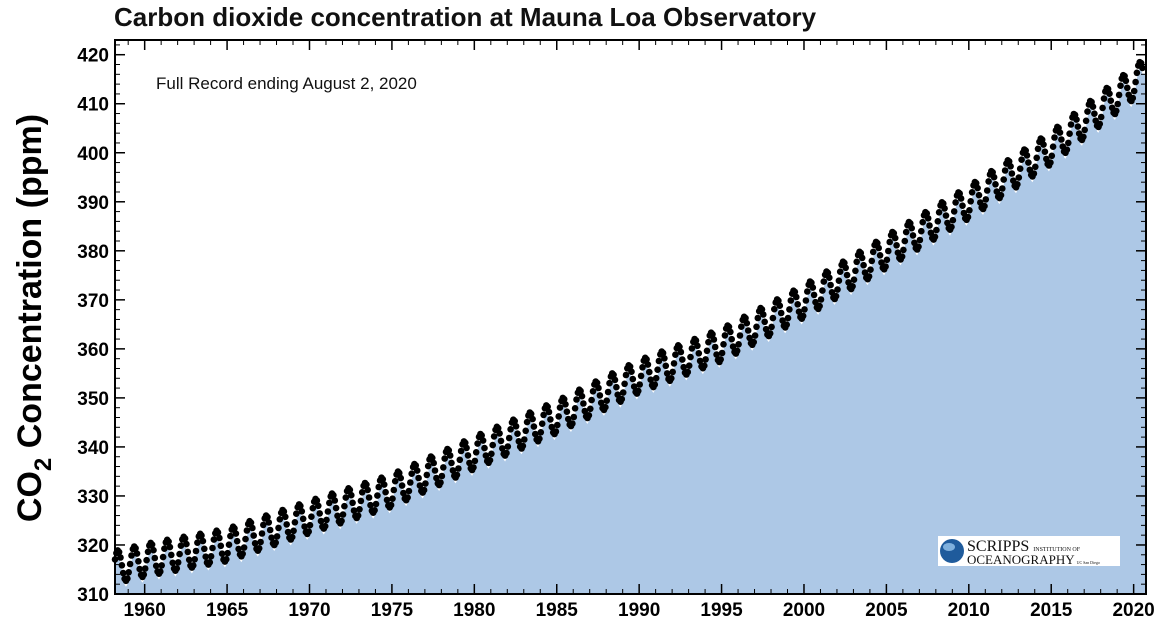 The image size is (1164, 643). Describe the element at coordinates (93, 154) in the screenshot. I see `y-tick-label: 400` at that location.